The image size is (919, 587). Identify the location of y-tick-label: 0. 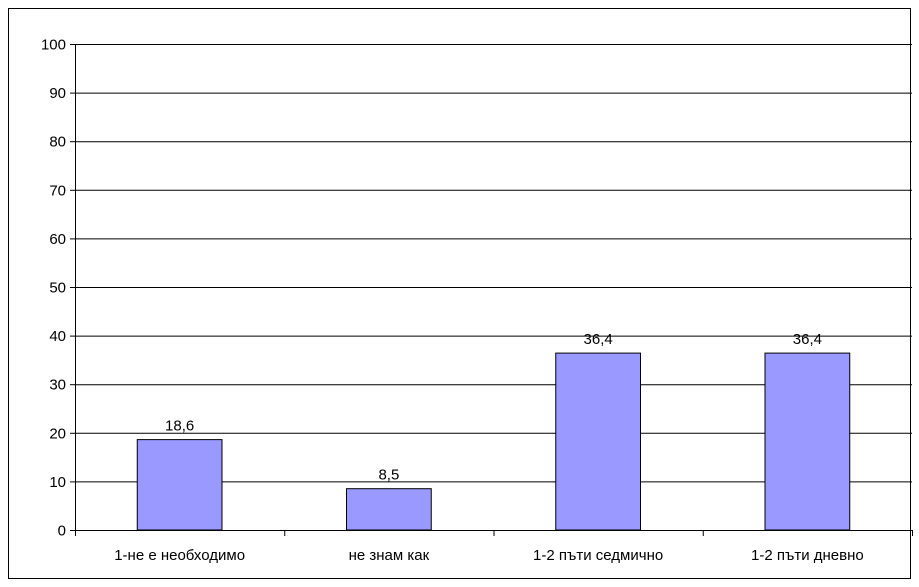
(62, 531).